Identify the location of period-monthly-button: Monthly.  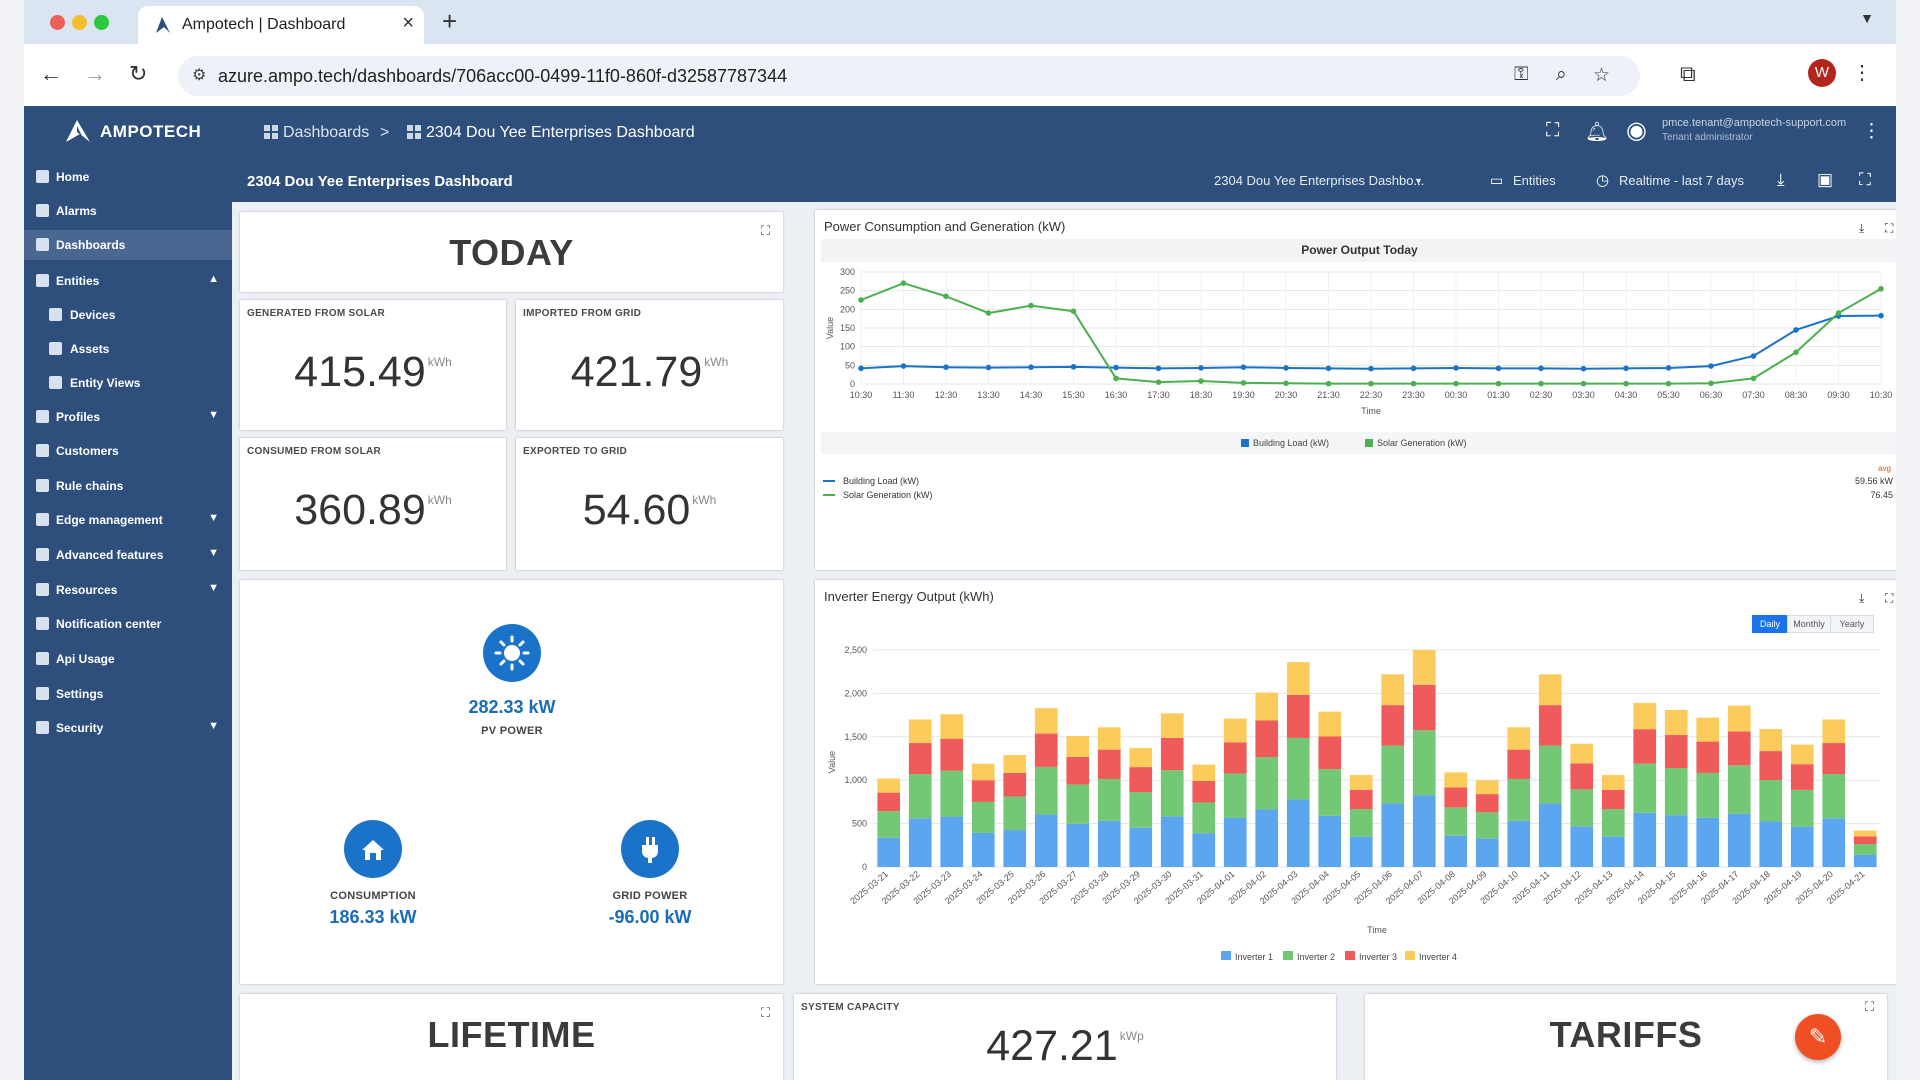
(1809, 624).